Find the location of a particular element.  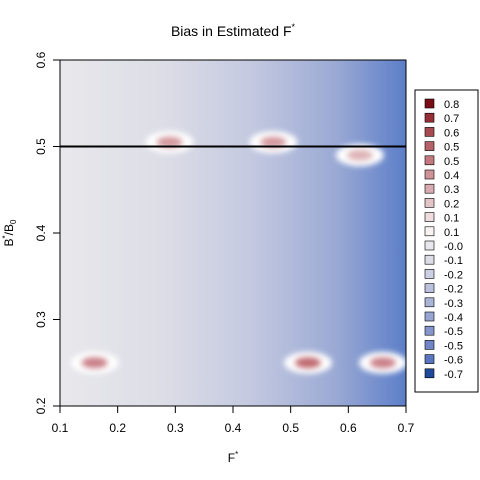

y-tick-label: 0.4 is located at coordinates (41, 232).